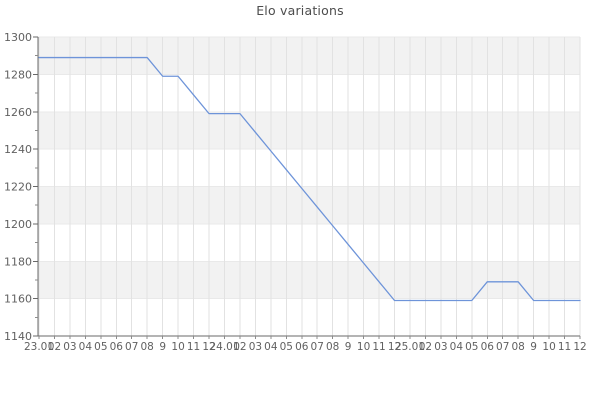  What do you see at coordinates (300, 10) in the screenshot?
I see `chart-title: Elo variations` at bounding box center [300, 10].